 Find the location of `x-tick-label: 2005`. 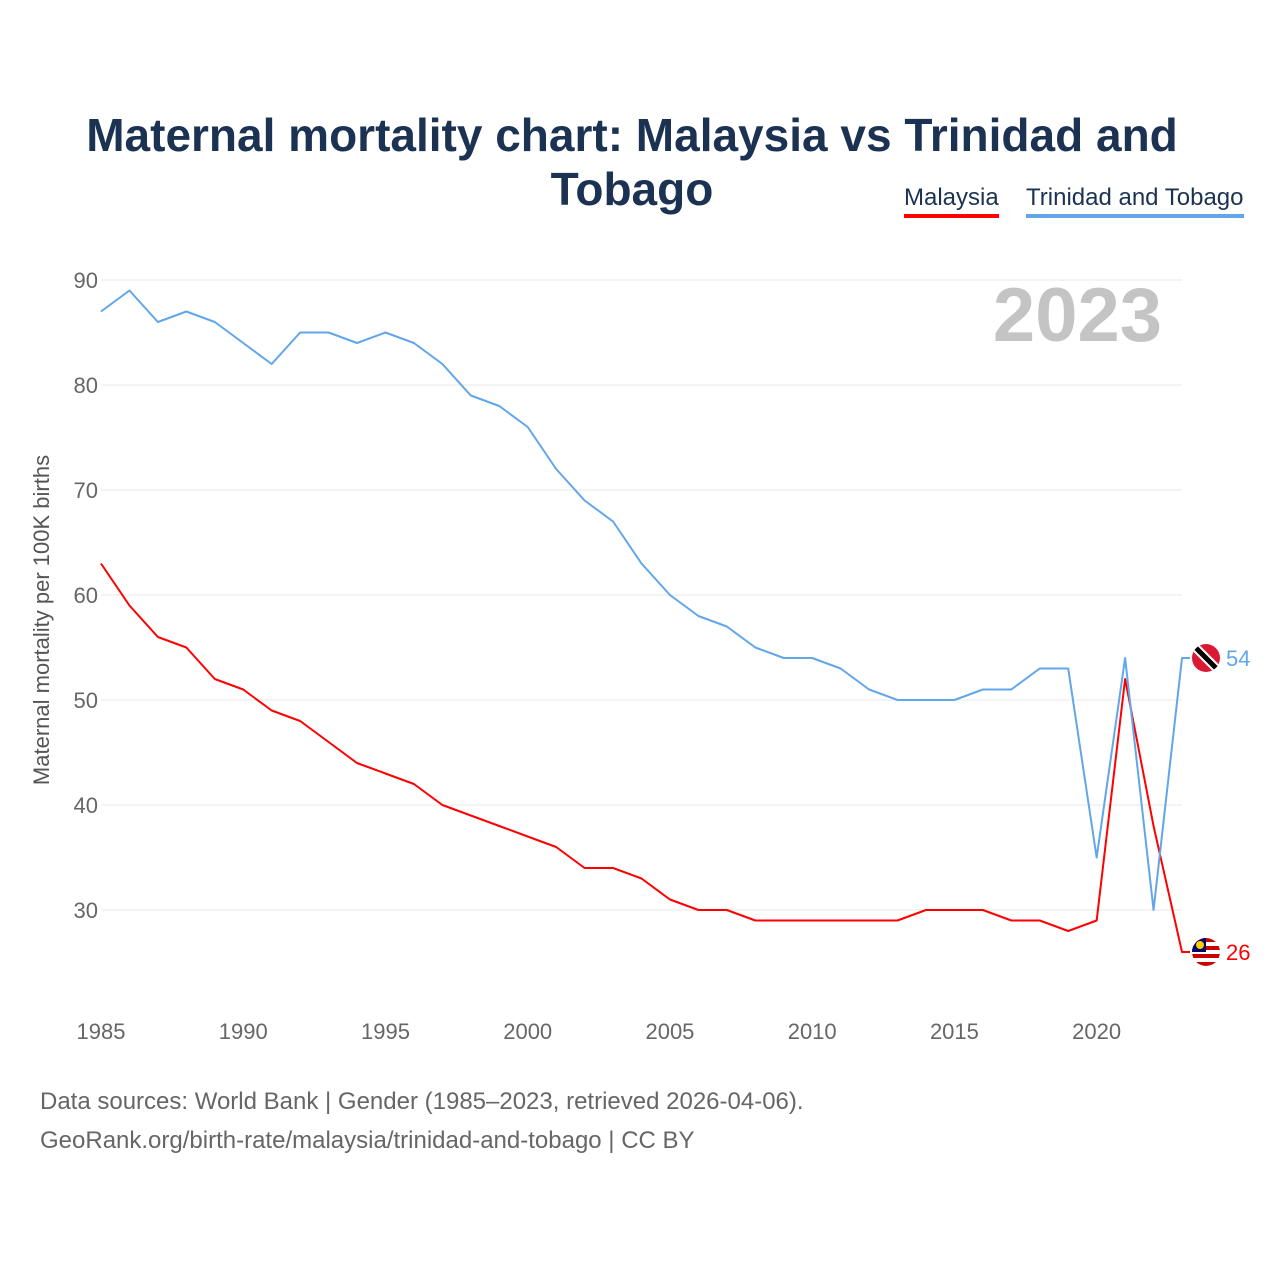

x-tick-label: 2005 is located at coordinates (669, 1031).